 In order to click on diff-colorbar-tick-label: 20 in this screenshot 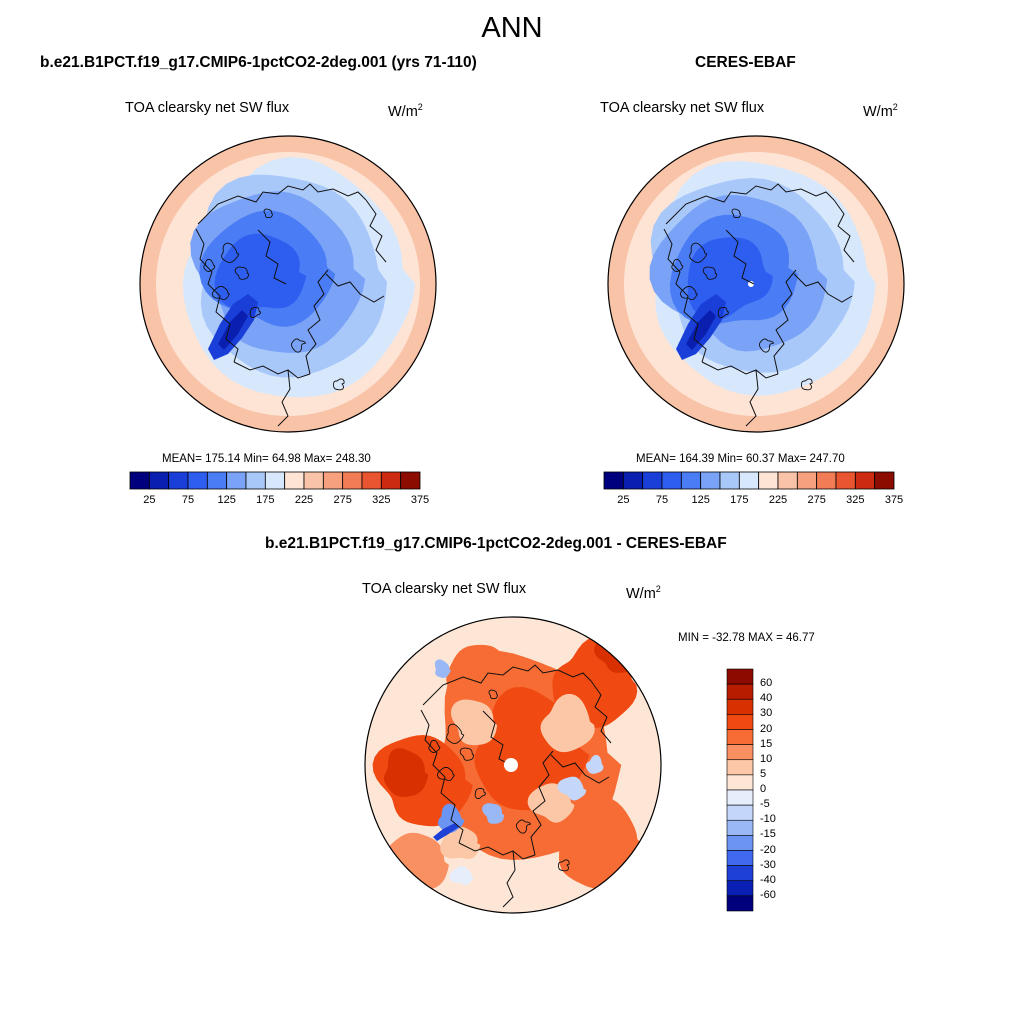, I will do `click(766, 728)`.